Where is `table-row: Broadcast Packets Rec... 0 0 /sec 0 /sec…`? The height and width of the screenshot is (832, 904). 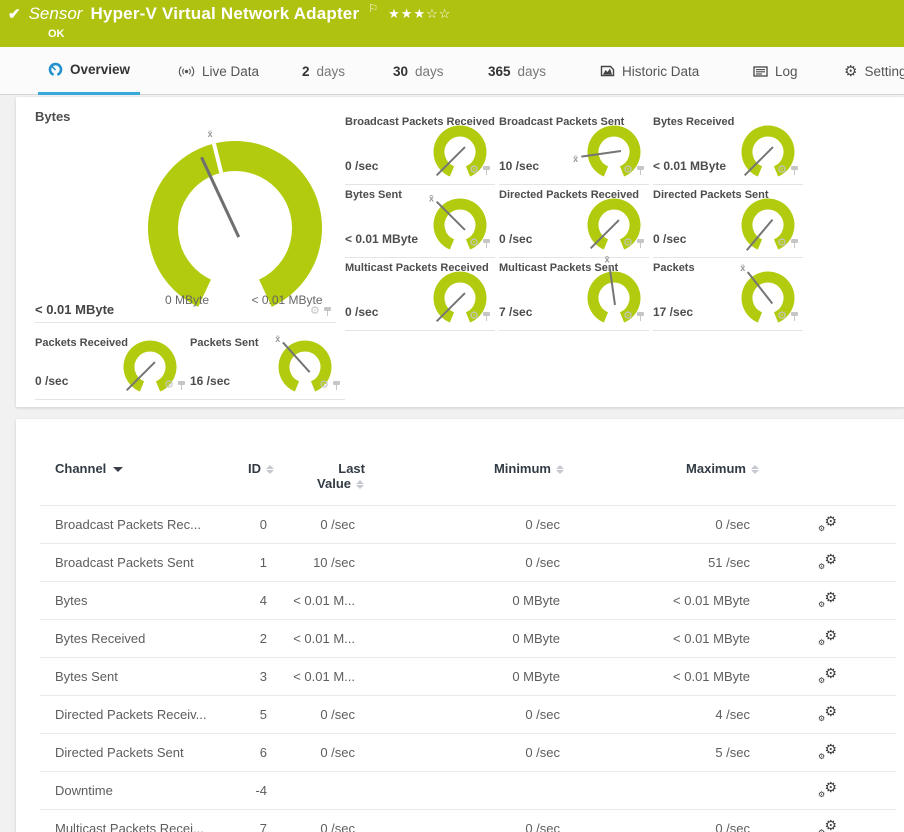 table-row: Broadcast Packets Rec... 0 0 /sec 0 /sec… is located at coordinates (468, 524).